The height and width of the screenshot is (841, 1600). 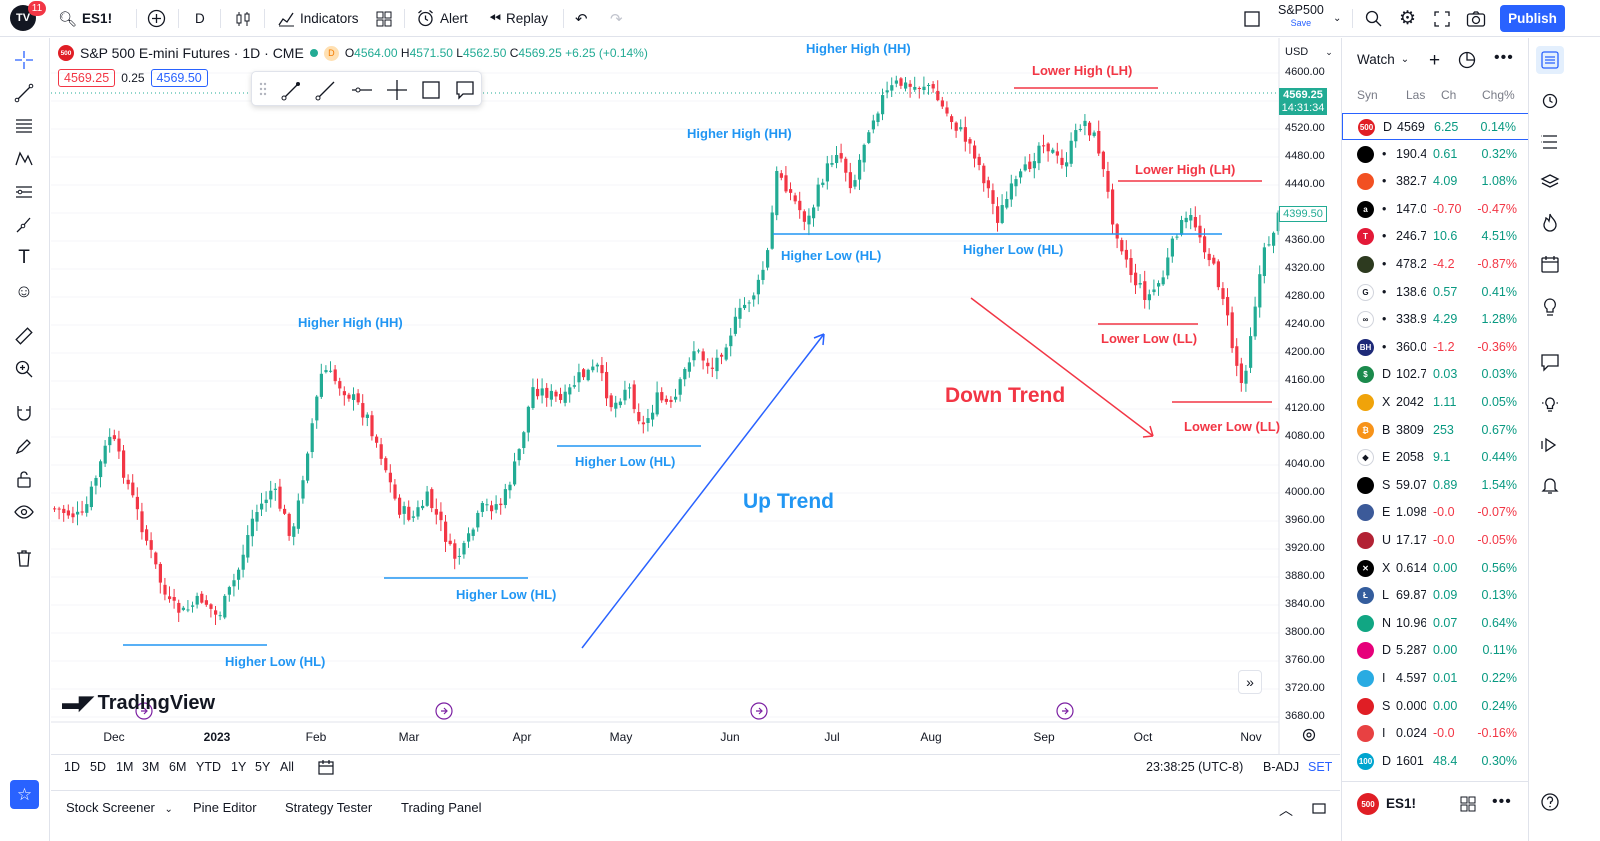 What do you see at coordinates (1407, 18) in the screenshot?
I see `settings-button: ⚙︎` at bounding box center [1407, 18].